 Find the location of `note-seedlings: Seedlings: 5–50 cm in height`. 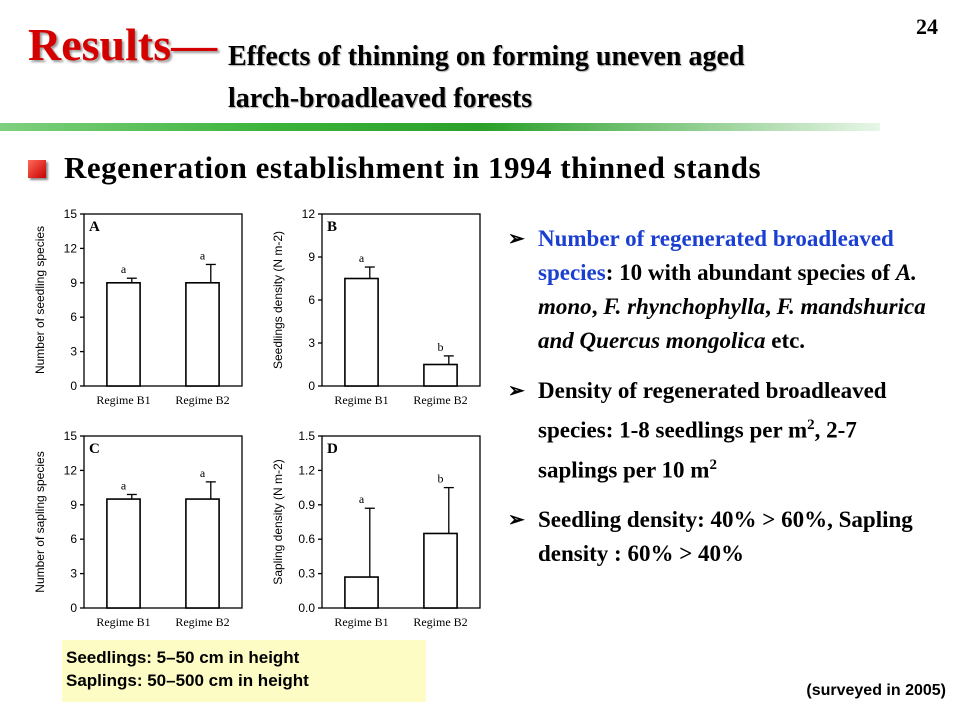

note-seedlings: Seedlings: 5–50 cm in height is located at coordinates (183, 657).